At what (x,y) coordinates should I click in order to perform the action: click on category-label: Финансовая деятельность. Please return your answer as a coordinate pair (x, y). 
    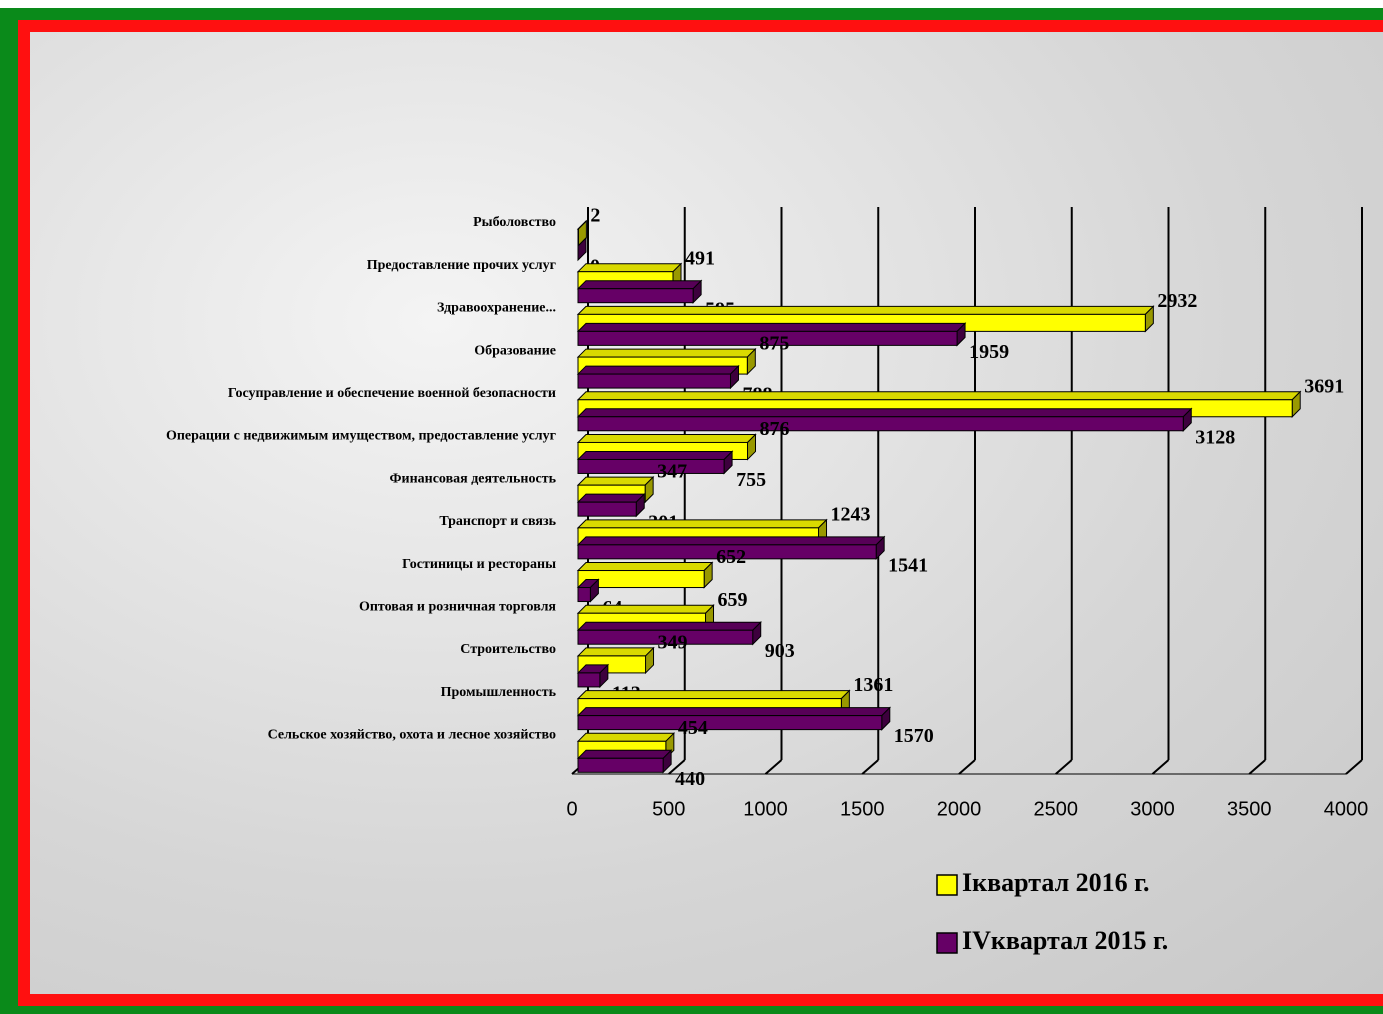
    Looking at the image, I should click on (472, 478).